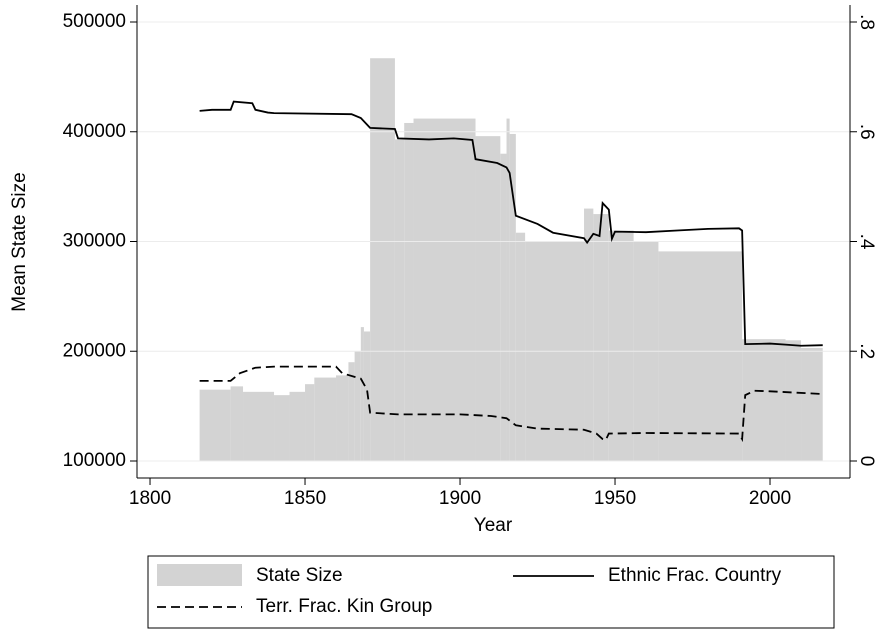  What do you see at coordinates (344, 606) in the screenshot?
I see `legend-label: Terr. Frac. Kin Group` at bounding box center [344, 606].